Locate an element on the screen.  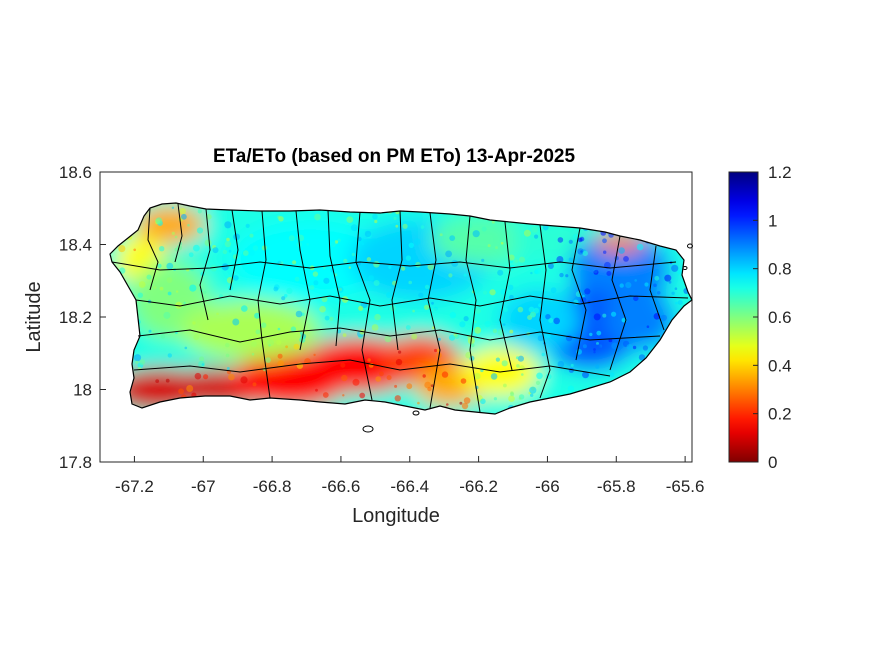
x-tick-label: -66.2 is located at coordinates (478, 486).